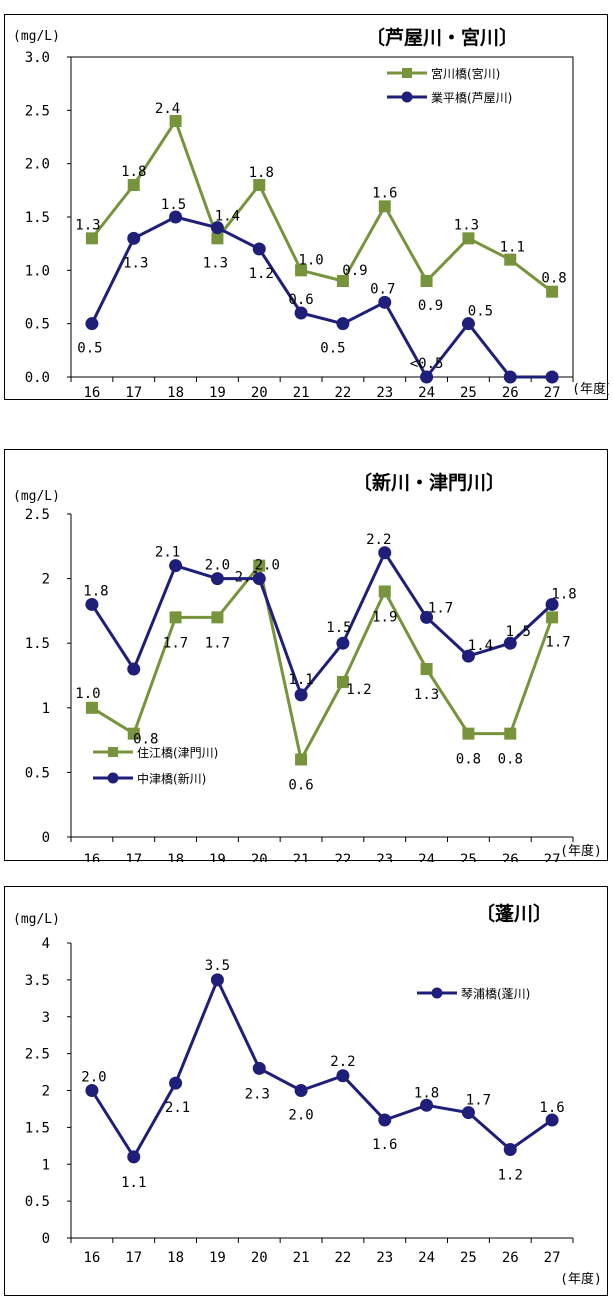 This screenshot has height=1304, width=614. Describe the element at coordinates (512, 248) in the screenshot. I see `data-label: 1.1` at that location.